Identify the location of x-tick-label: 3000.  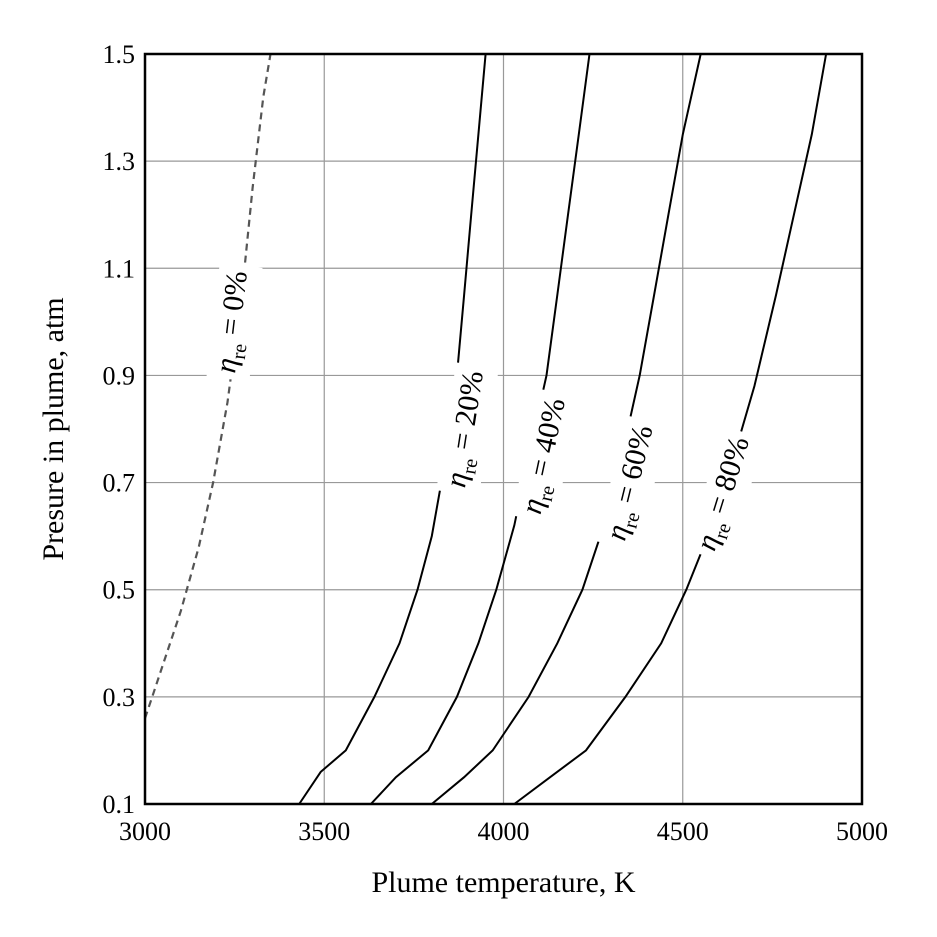
(145, 831).